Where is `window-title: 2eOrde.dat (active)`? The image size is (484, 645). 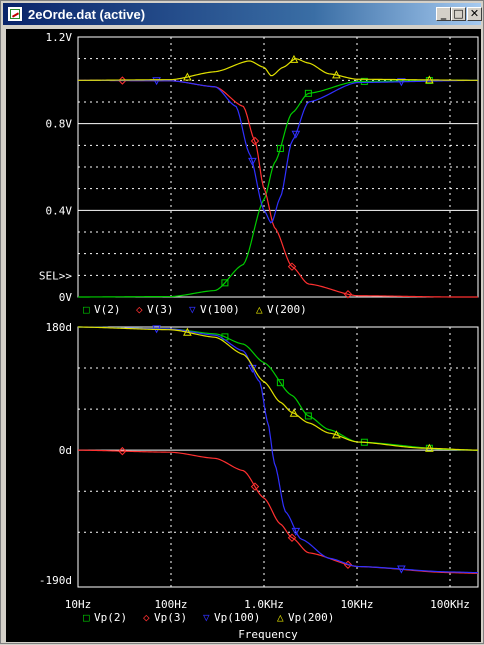 window-title: 2eOrde.dat (active) is located at coordinates (87, 14).